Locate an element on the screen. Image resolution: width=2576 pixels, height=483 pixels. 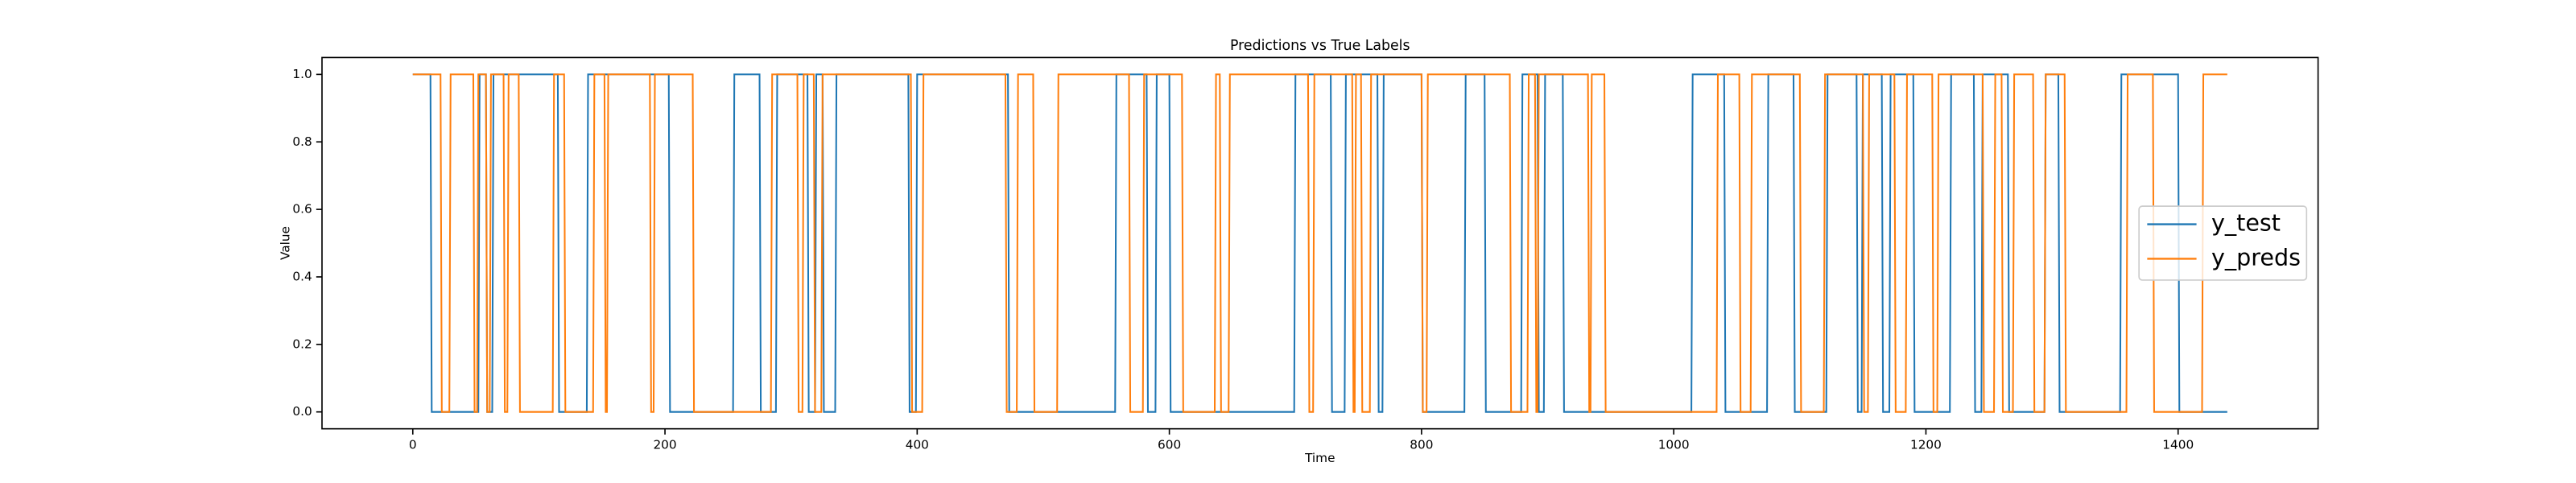
legend-label: y_preds is located at coordinates (2256, 256).